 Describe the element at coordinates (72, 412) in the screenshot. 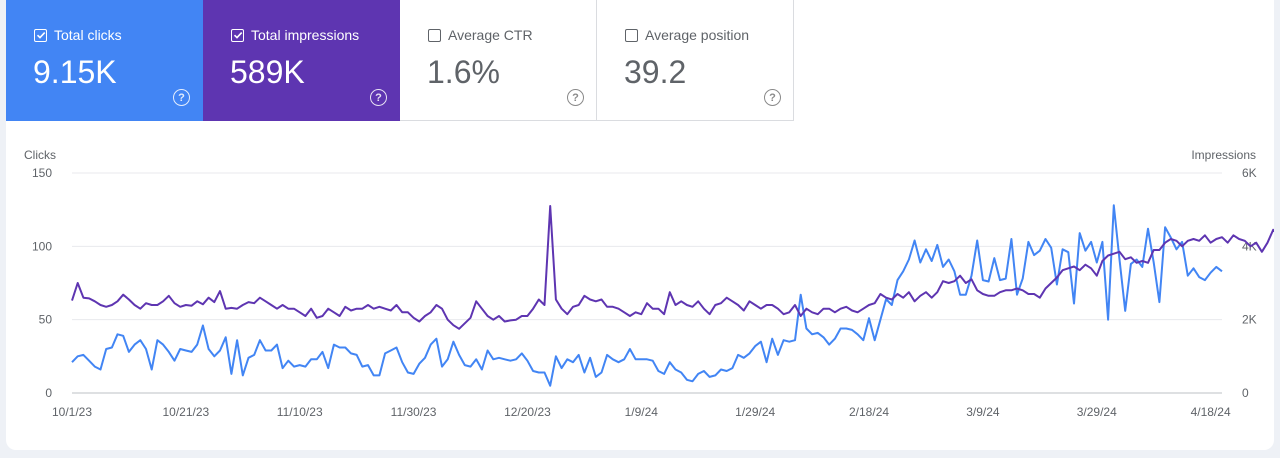

I see `x-tick-label: 10/1/23` at that location.